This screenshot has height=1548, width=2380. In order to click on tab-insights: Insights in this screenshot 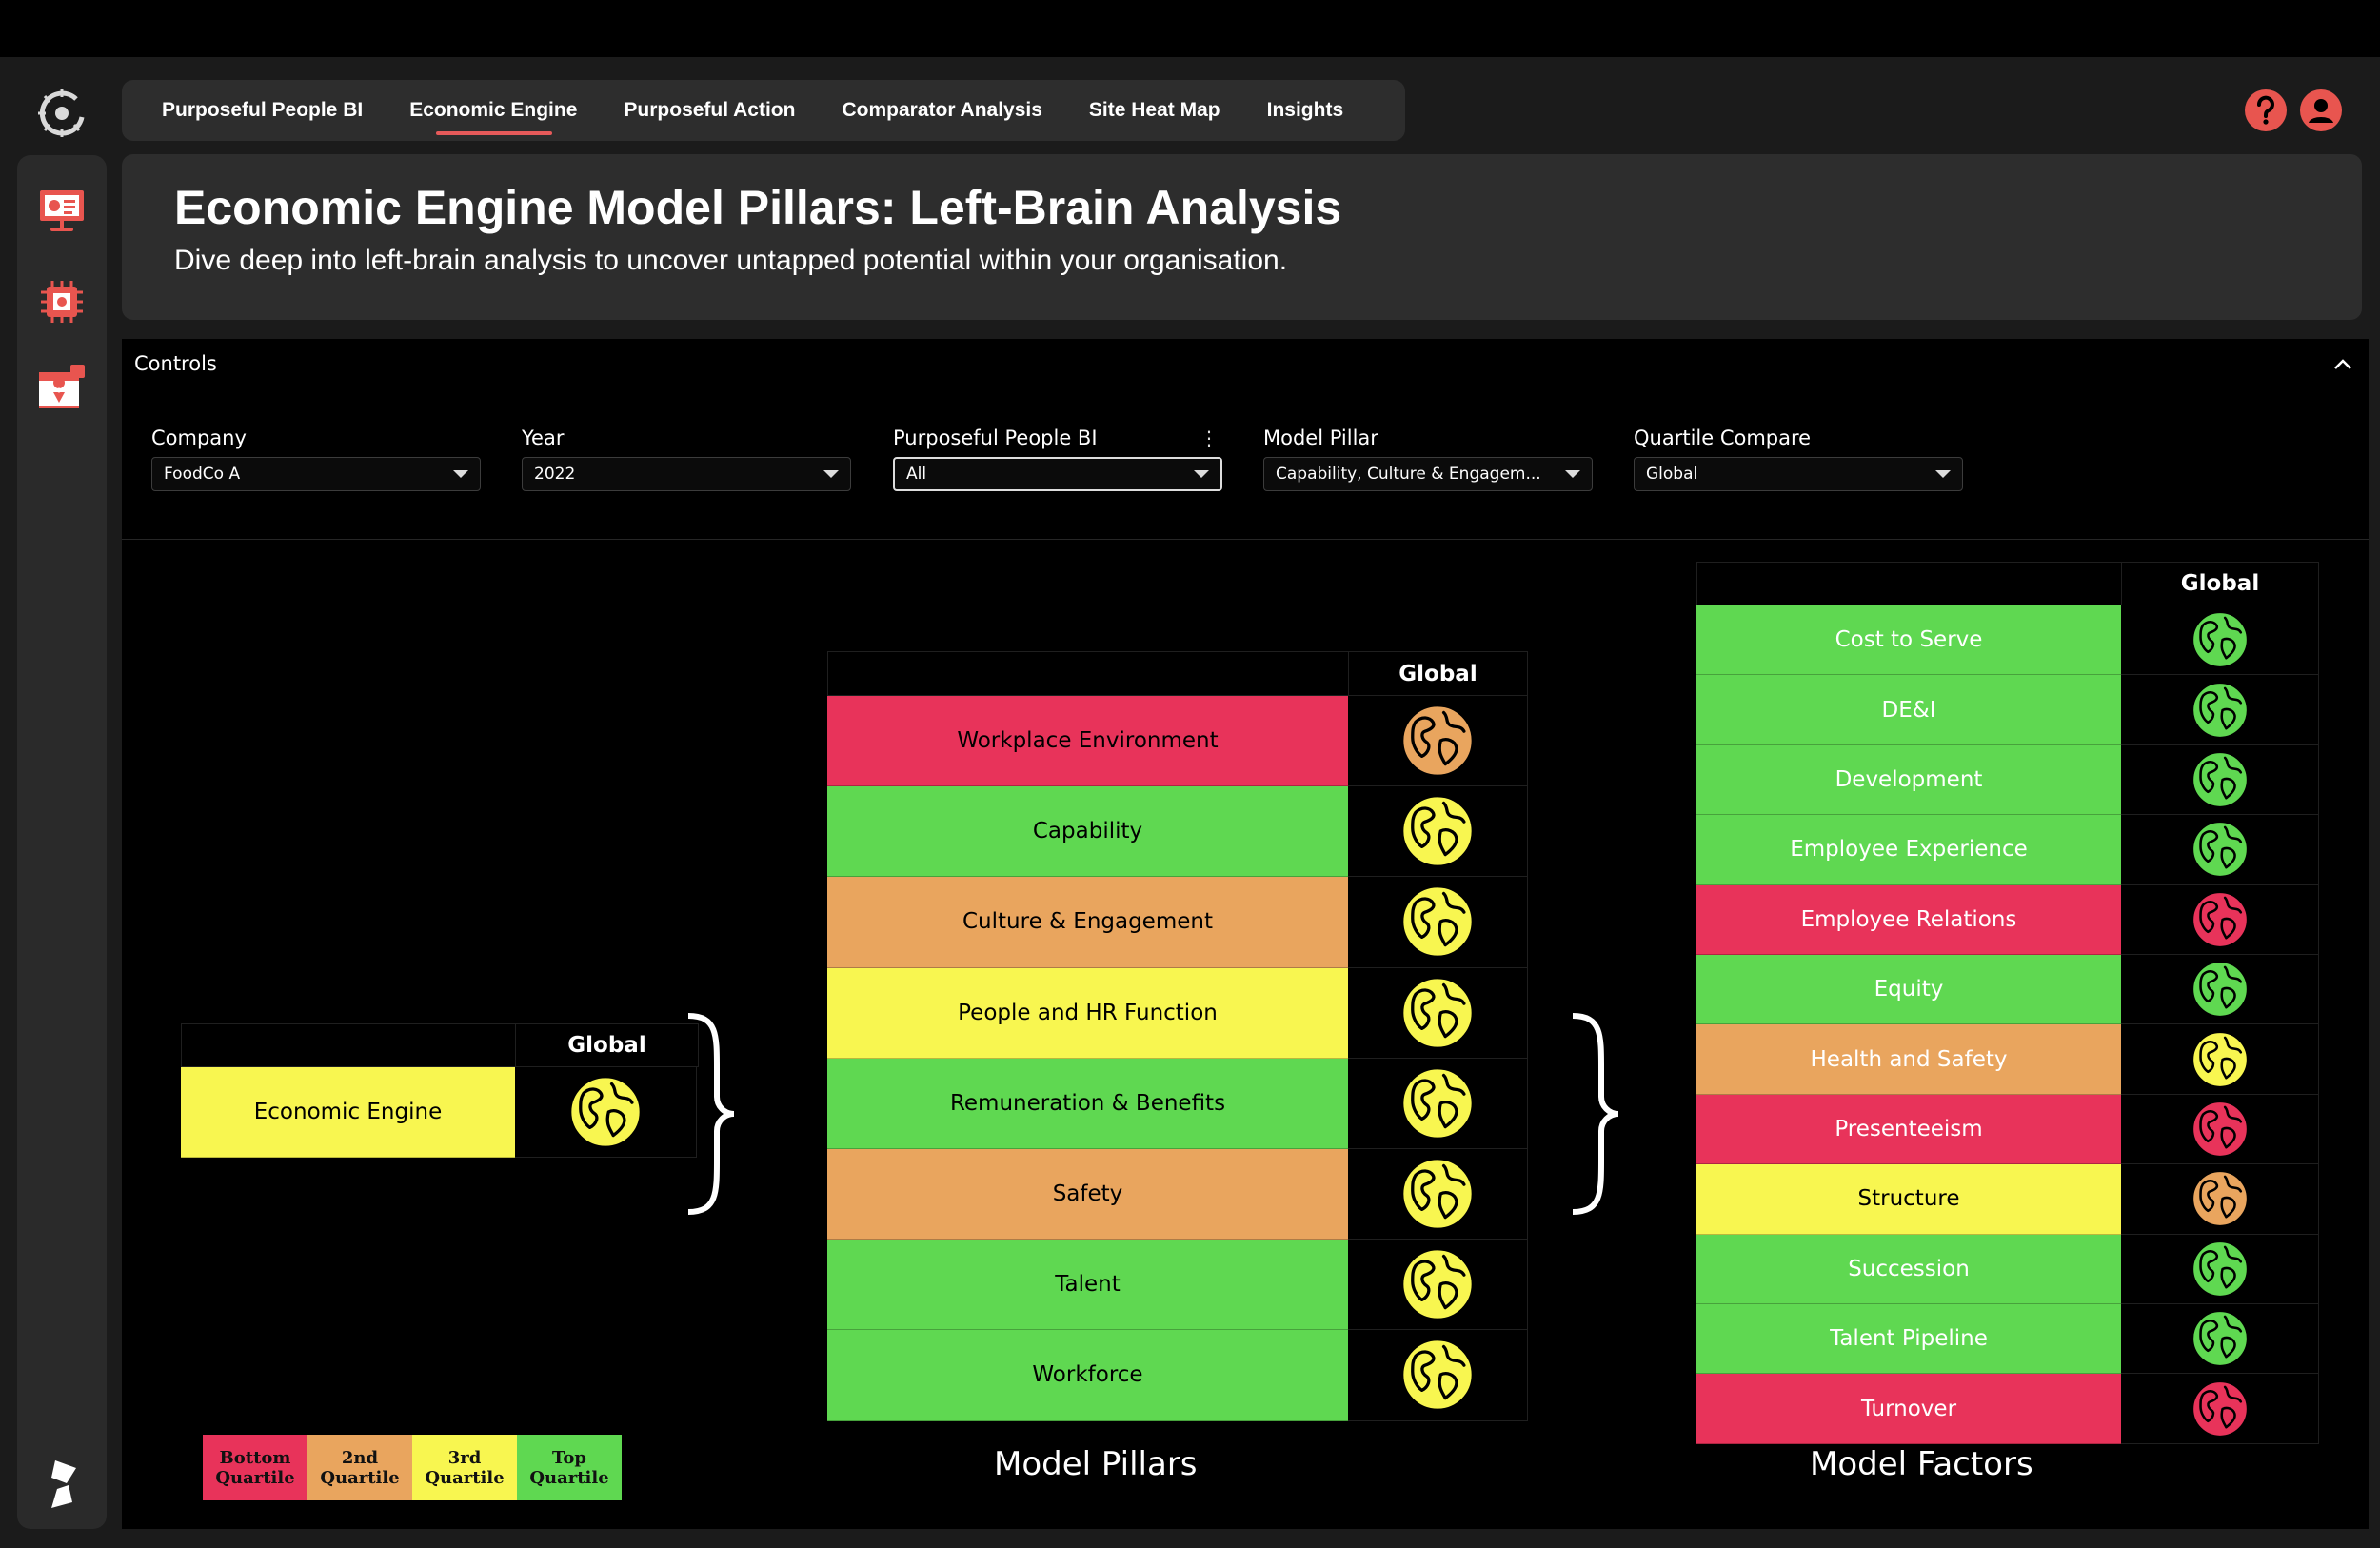, I will do `click(1305, 110)`.